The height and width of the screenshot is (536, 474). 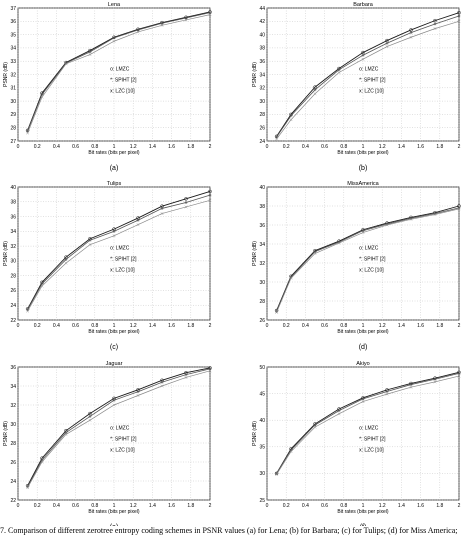 I want to click on y-tick-label: 29, so click(x=13, y=115).